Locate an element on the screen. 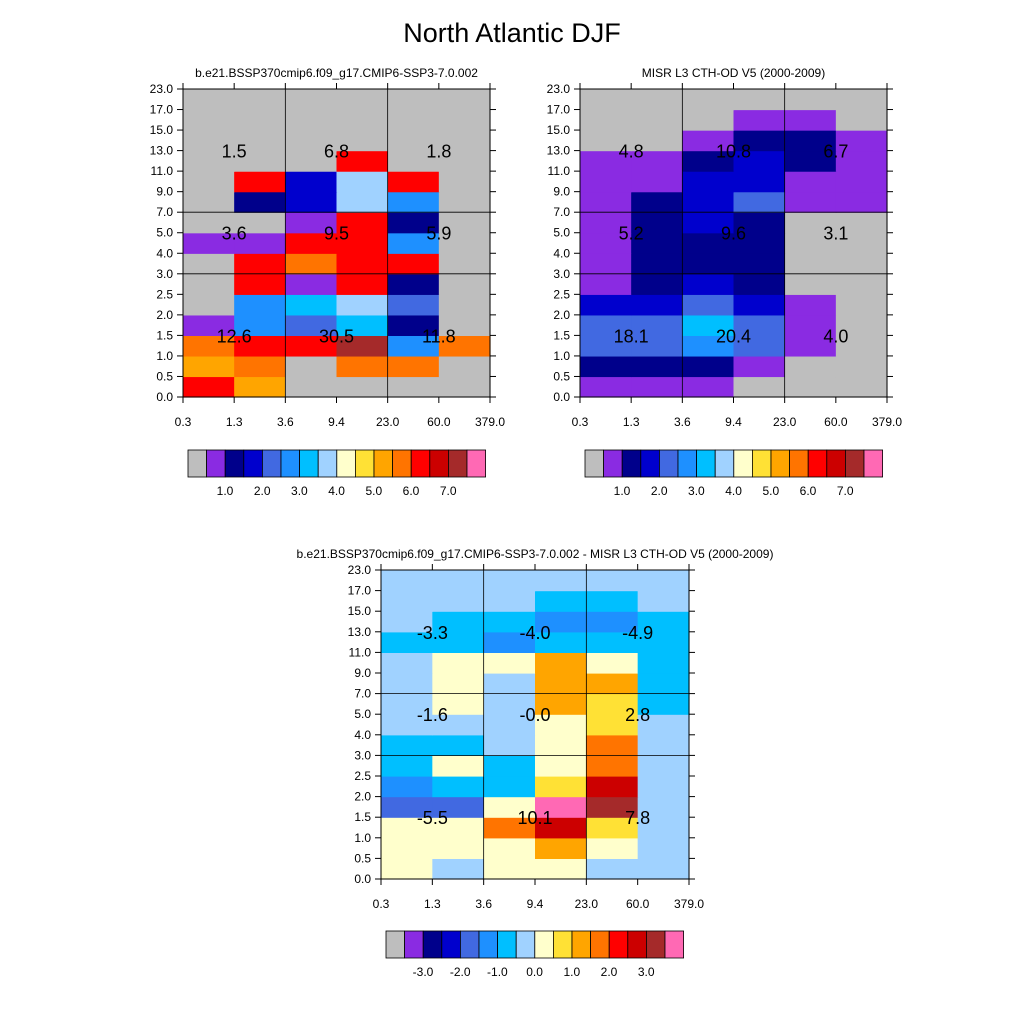  colorbar-label: 4.0 is located at coordinates (733, 491).